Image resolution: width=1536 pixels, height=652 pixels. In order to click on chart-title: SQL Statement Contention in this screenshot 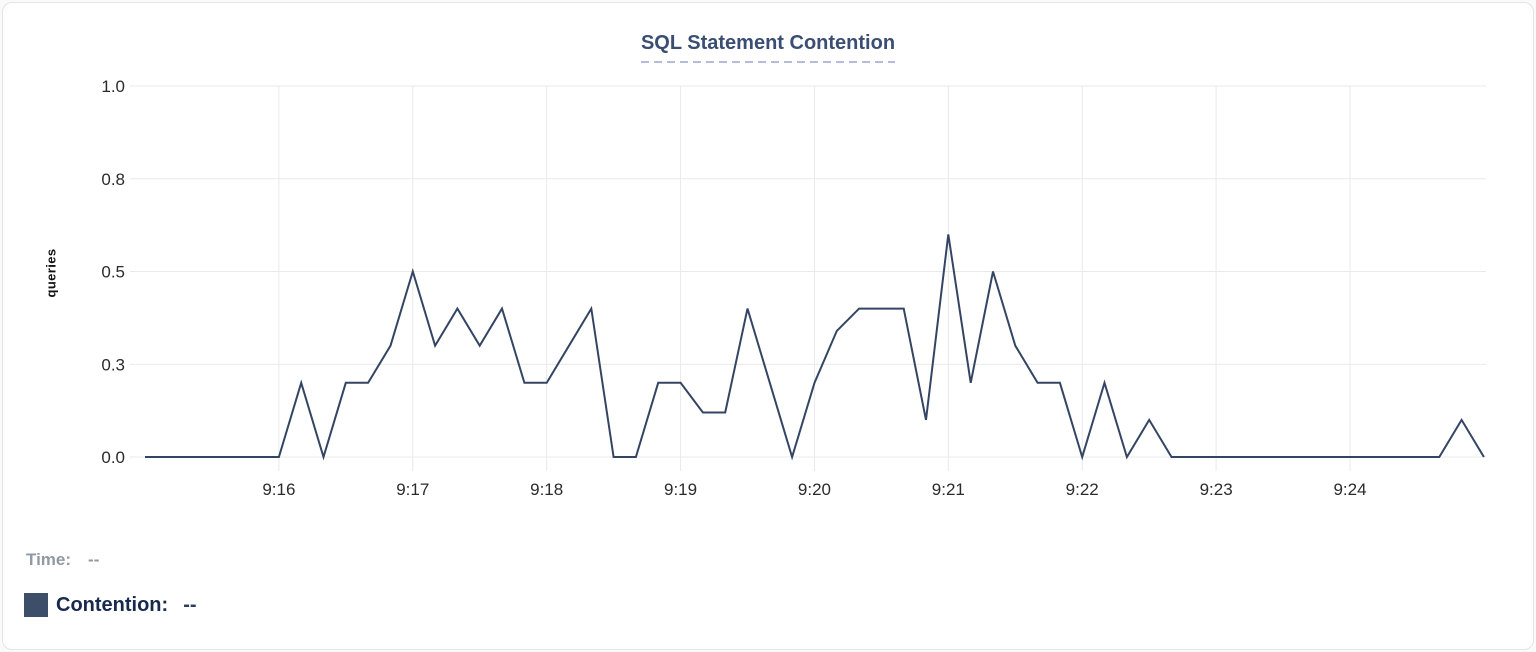, I will do `click(768, 47)`.